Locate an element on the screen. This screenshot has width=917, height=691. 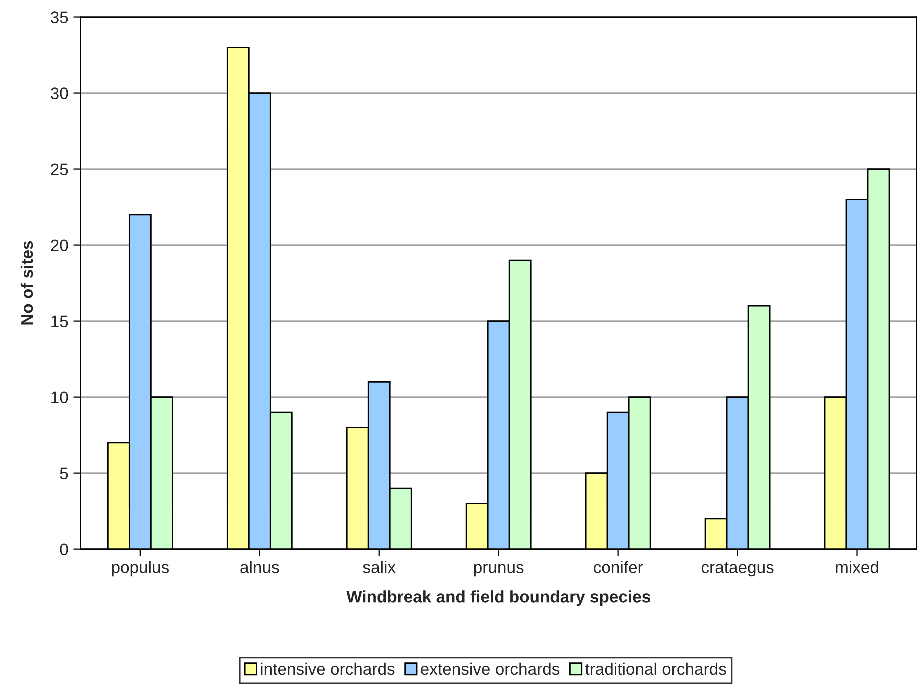
x-tick-label: prunus is located at coordinates (499, 570).